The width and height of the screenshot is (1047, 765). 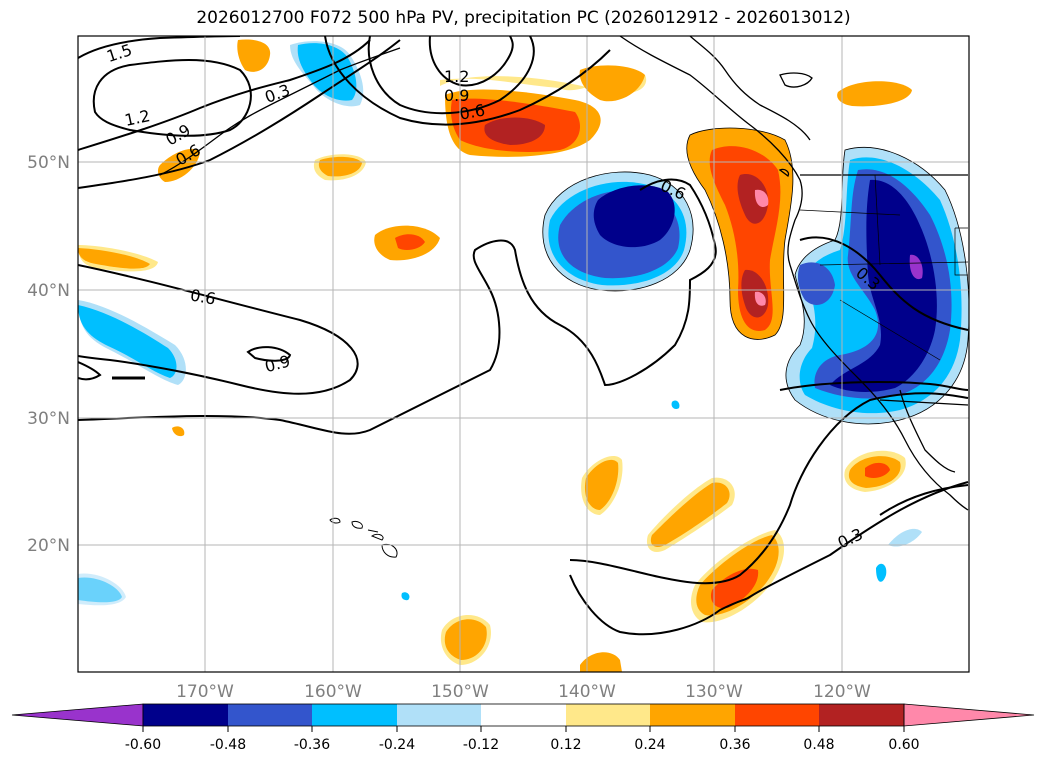 What do you see at coordinates (397, 745) in the screenshot?
I see `colorbar-tick-label: -0.24` at bounding box center [397, 745].